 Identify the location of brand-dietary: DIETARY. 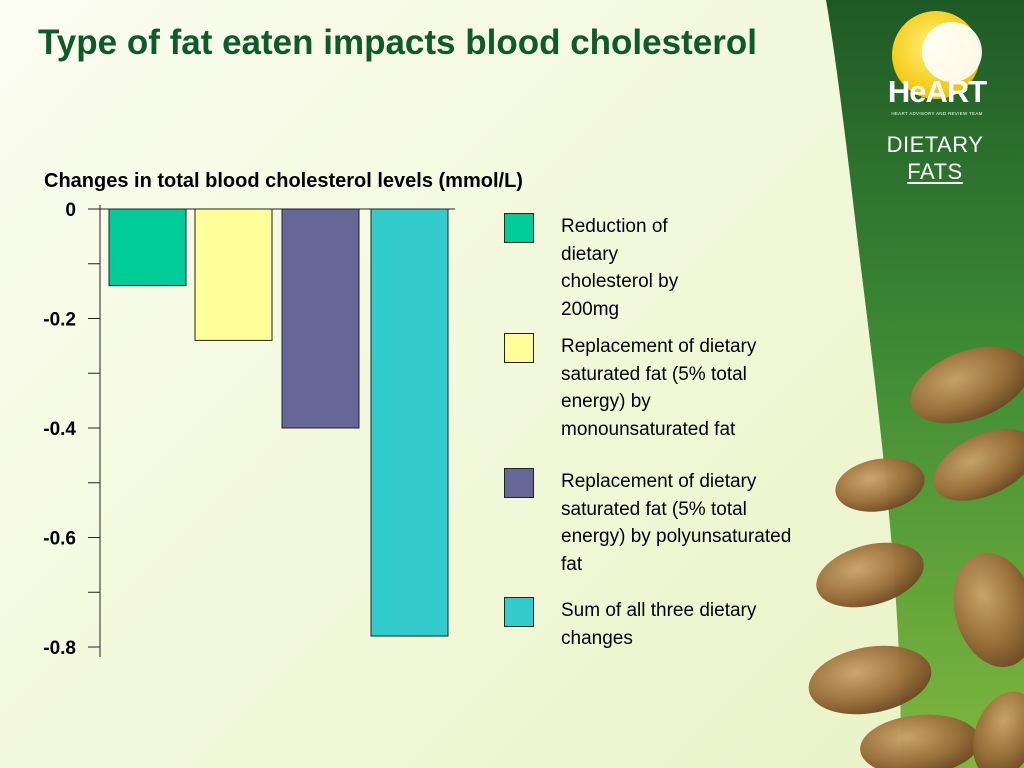
(935, 144).